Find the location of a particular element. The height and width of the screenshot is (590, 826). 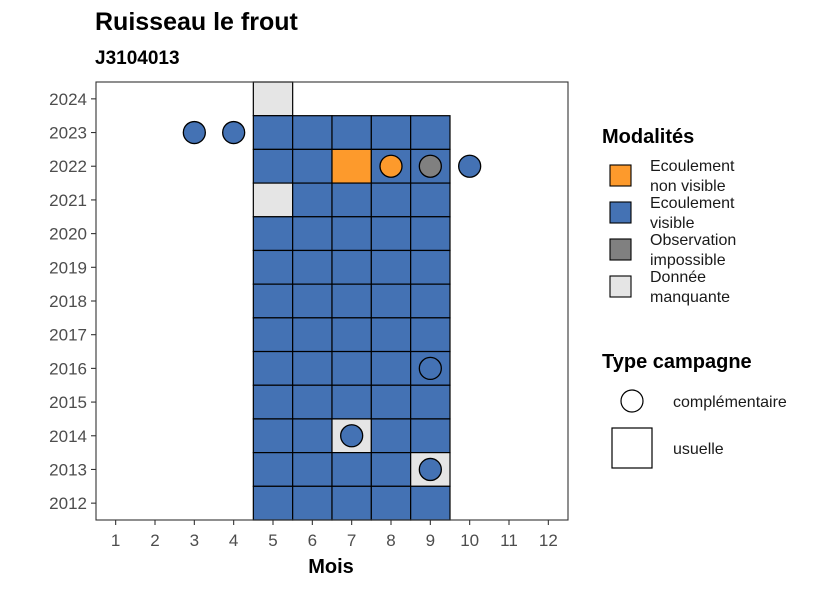

legend-label-3-line2: manquante is located at coordinates (690, 297).